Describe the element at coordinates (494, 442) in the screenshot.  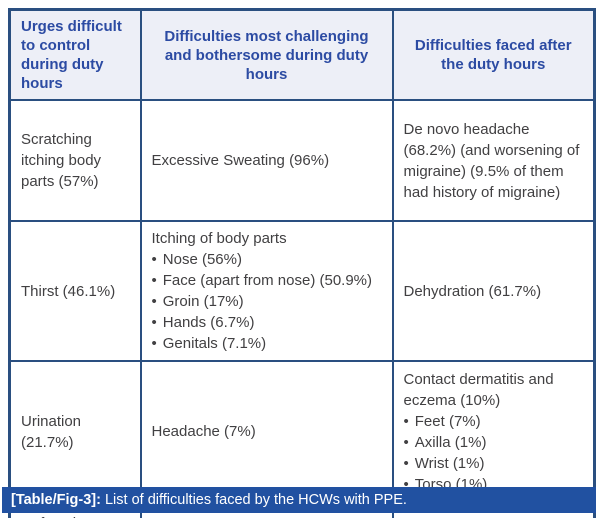
I see `dermatitis-bullet-axilla: Axilla (1%)` at that location.